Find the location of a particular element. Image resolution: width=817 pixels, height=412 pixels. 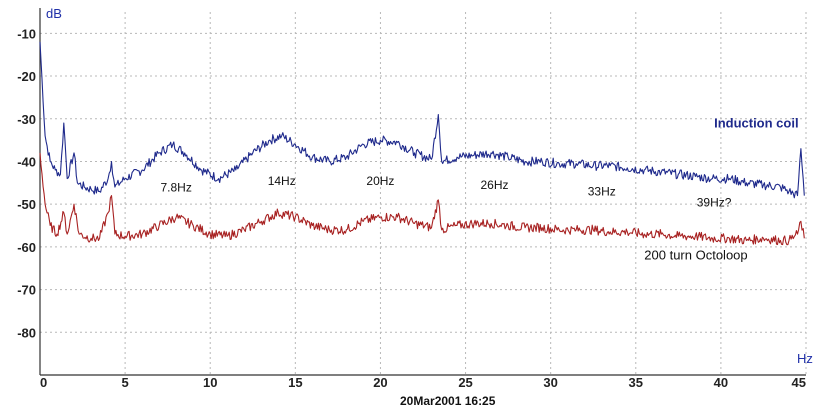

series-label-octoloop: 200 turn Octoloop is located at coordinates (695, 255).